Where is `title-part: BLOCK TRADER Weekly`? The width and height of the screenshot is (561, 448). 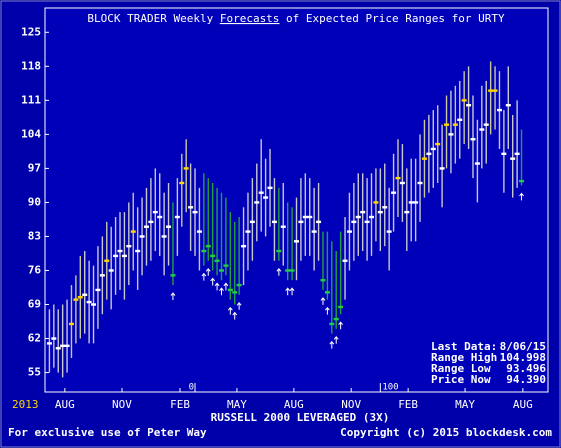 title-part: BLOCK TRADER Weekly is located at coordinates (153, 18).